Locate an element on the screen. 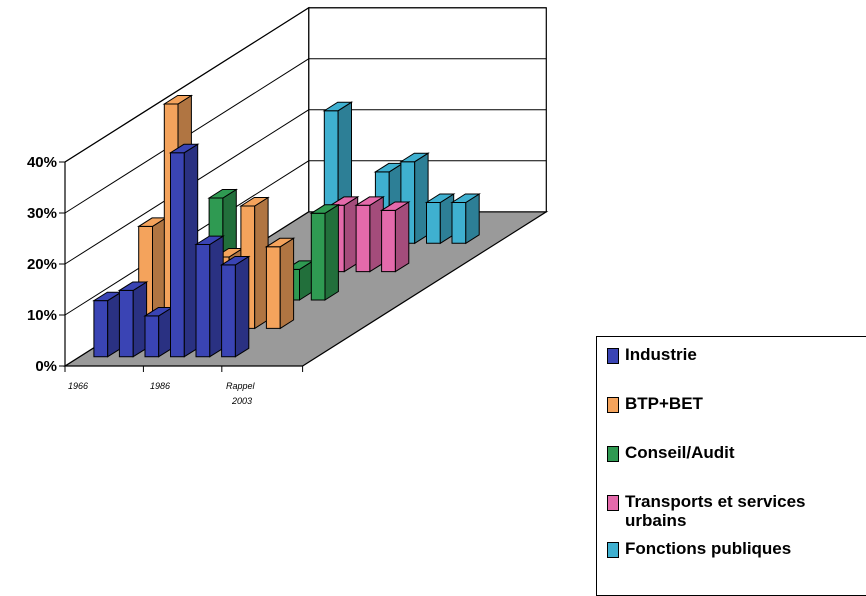 The width and height of the screenshot is (866, 596). bar-btp-bet is located at coordinates (280, 283).